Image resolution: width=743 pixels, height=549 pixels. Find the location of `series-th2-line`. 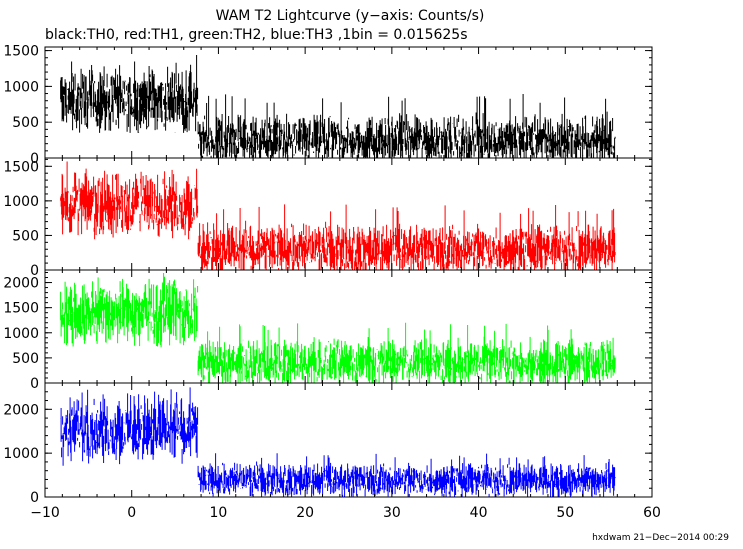

series-th2-line is located at coordinates (338, 328).